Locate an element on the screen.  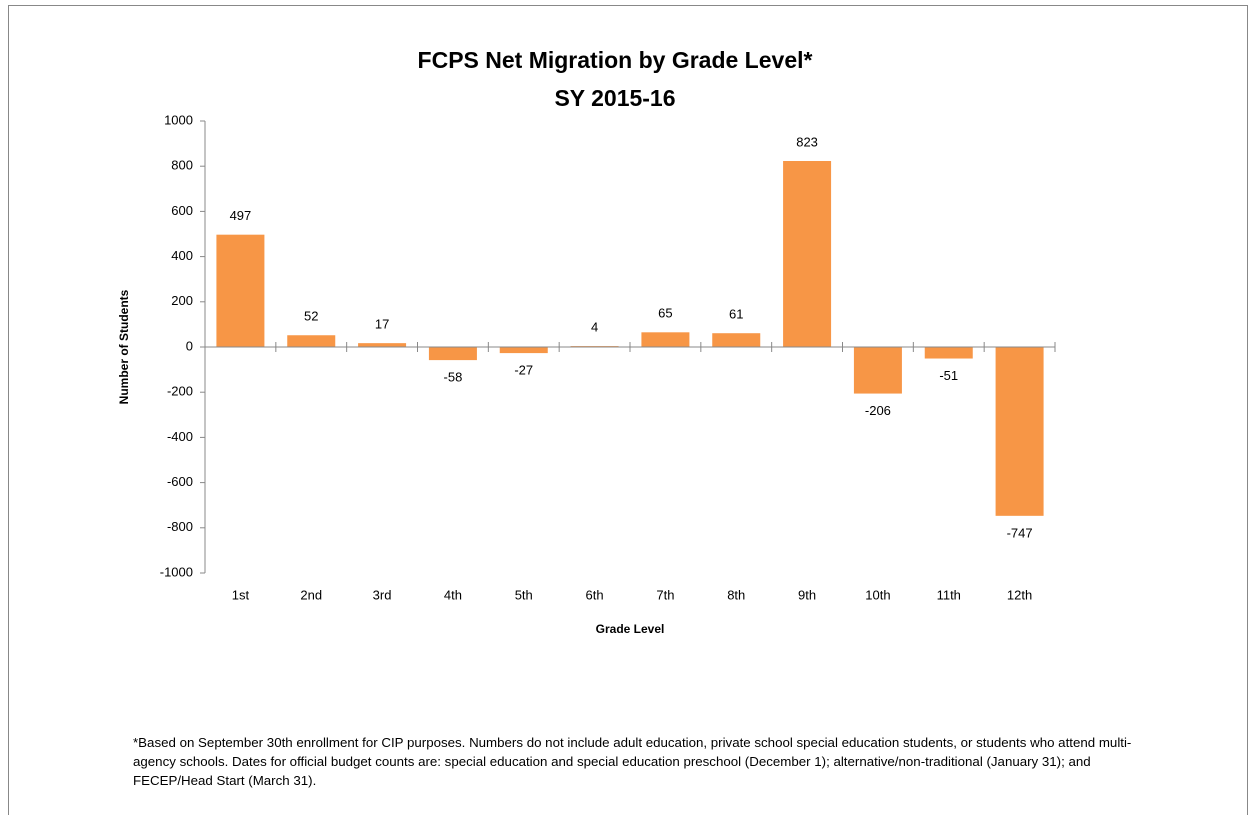
x-tick-label: 5th is located at coordinates (524, 594).